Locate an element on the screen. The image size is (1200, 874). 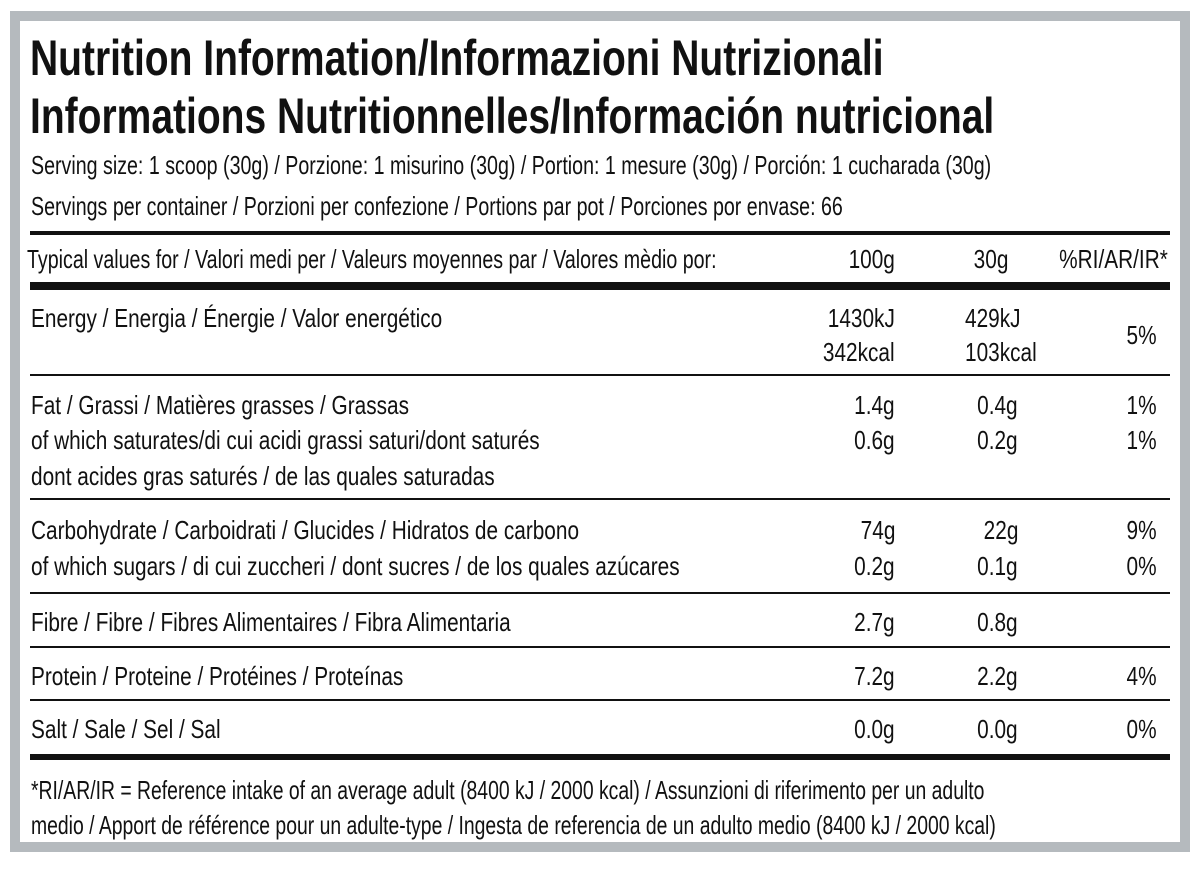
fat-ri: 1% is located at coordinates (1141, 405).